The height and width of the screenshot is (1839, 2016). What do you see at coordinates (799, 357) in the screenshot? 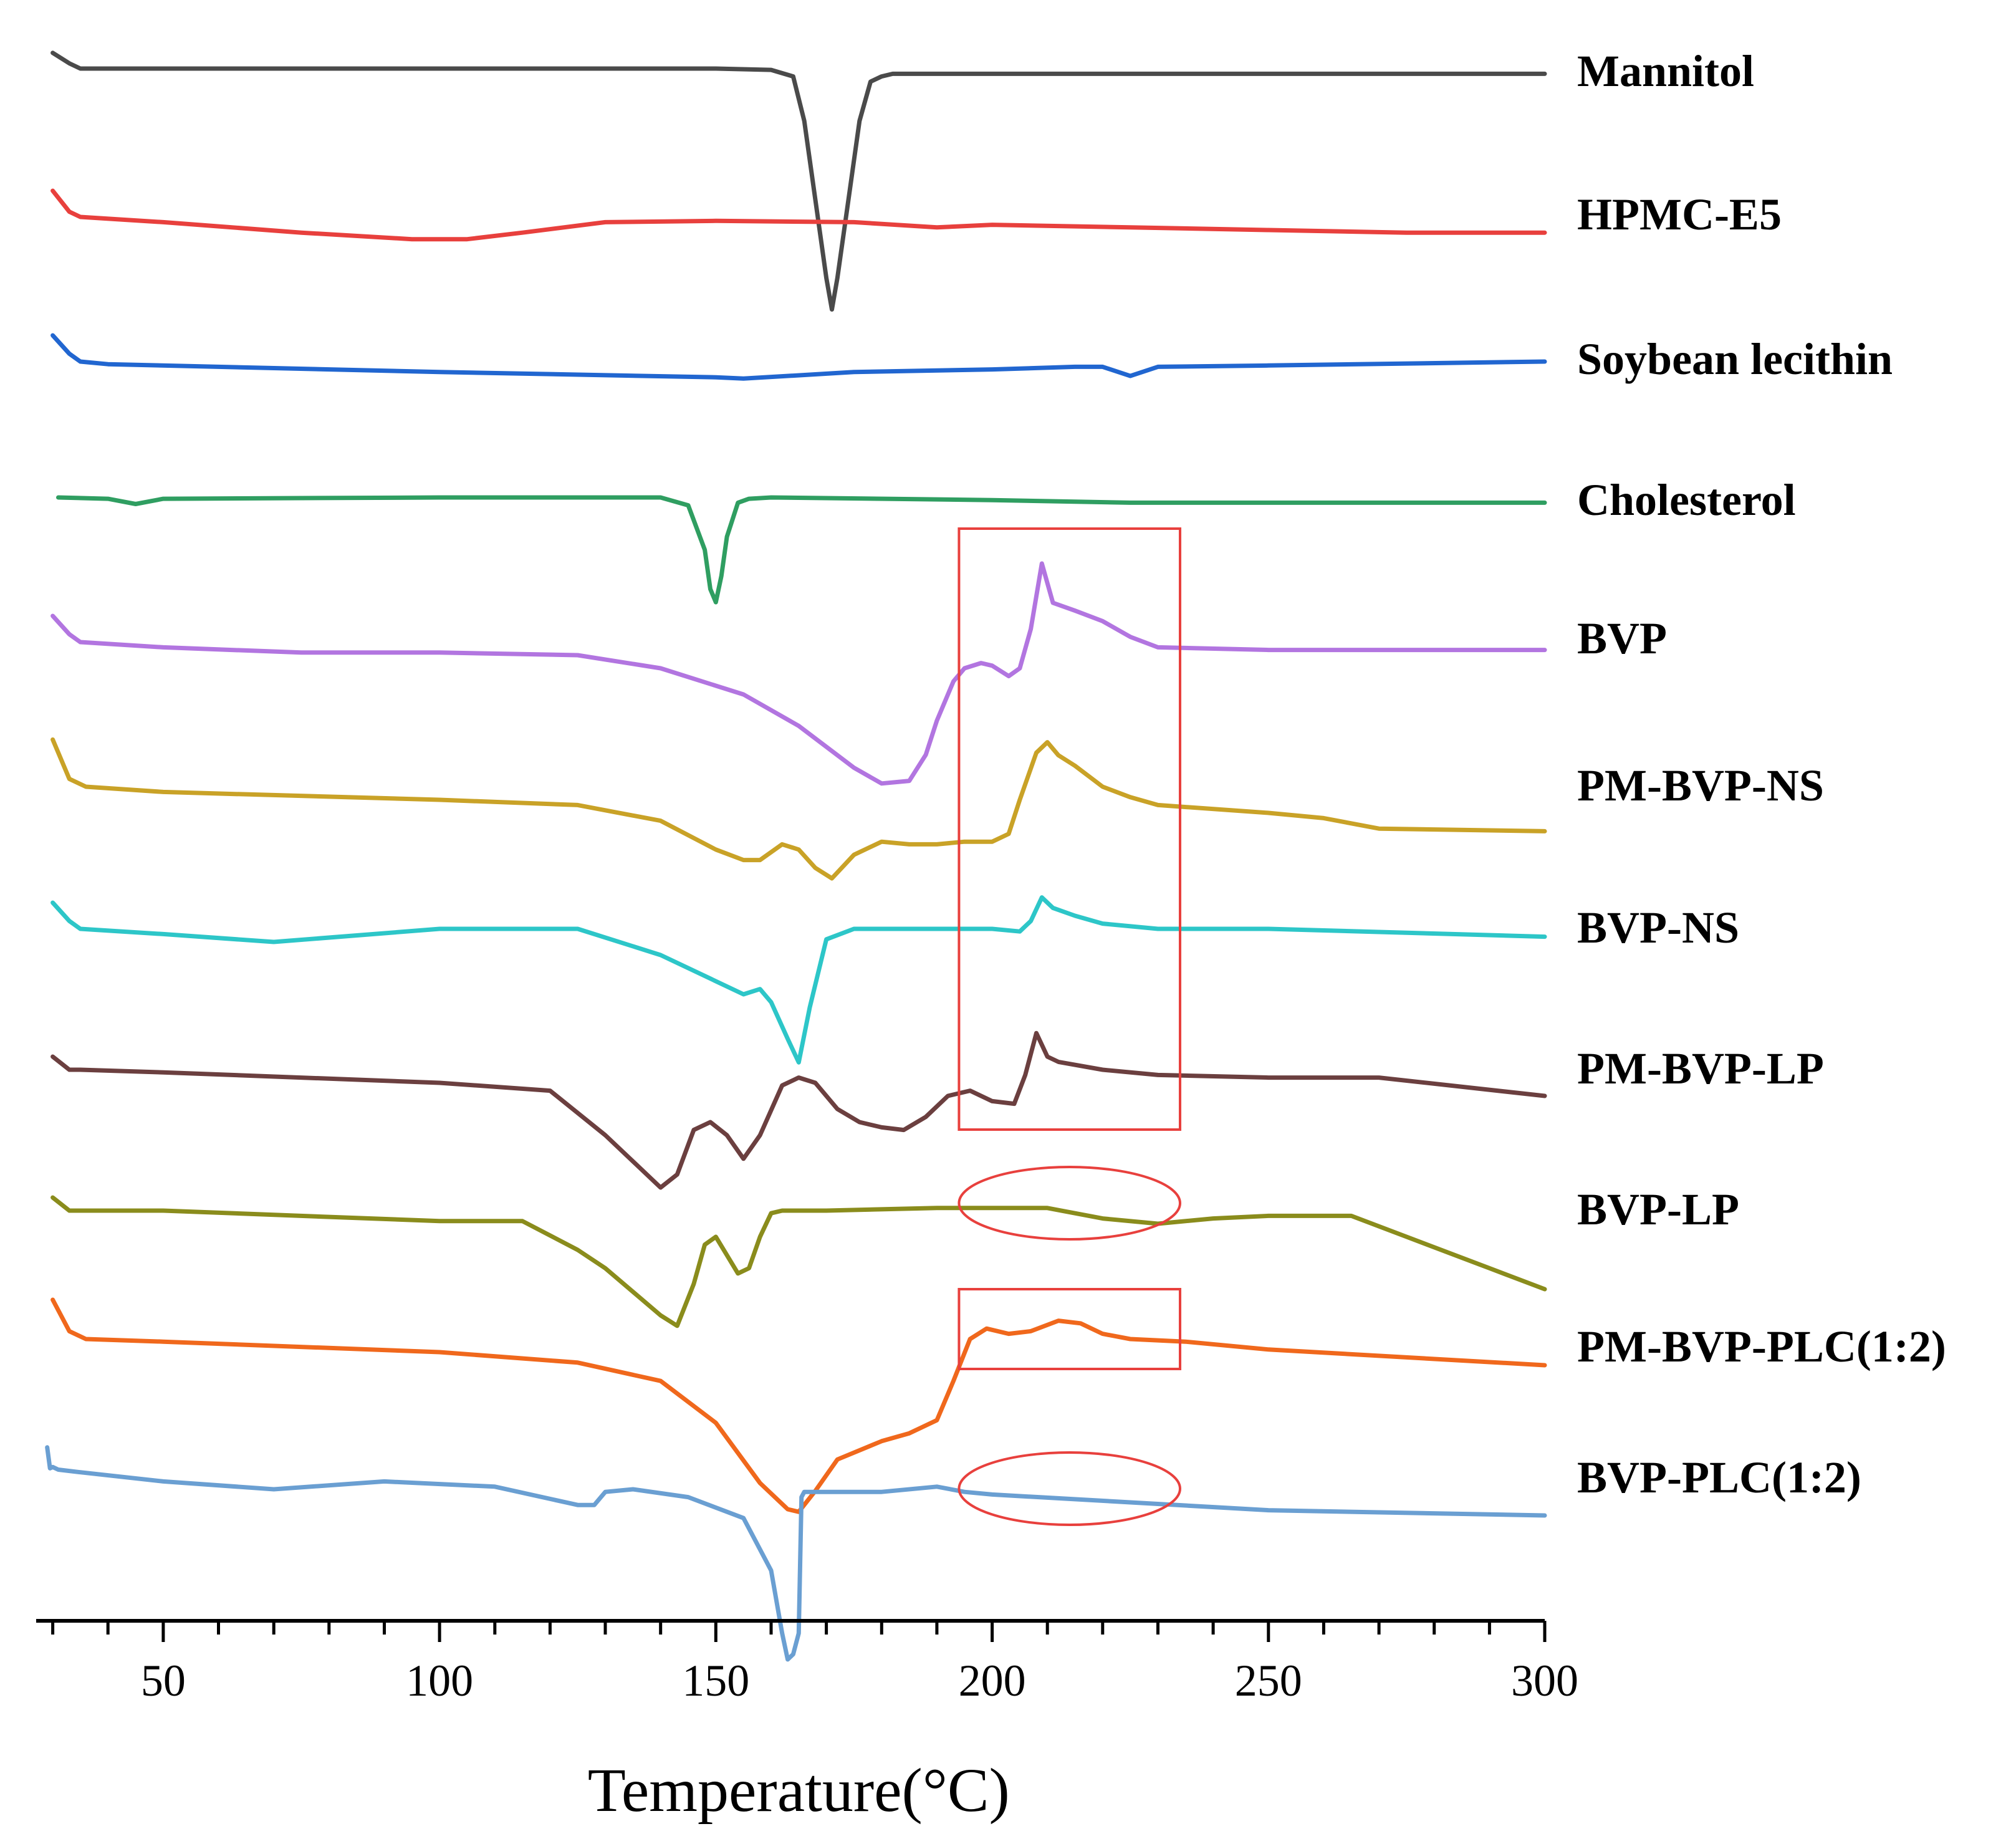
I see `series-line-soybean-lecithin` at bounding box center [799, 357].